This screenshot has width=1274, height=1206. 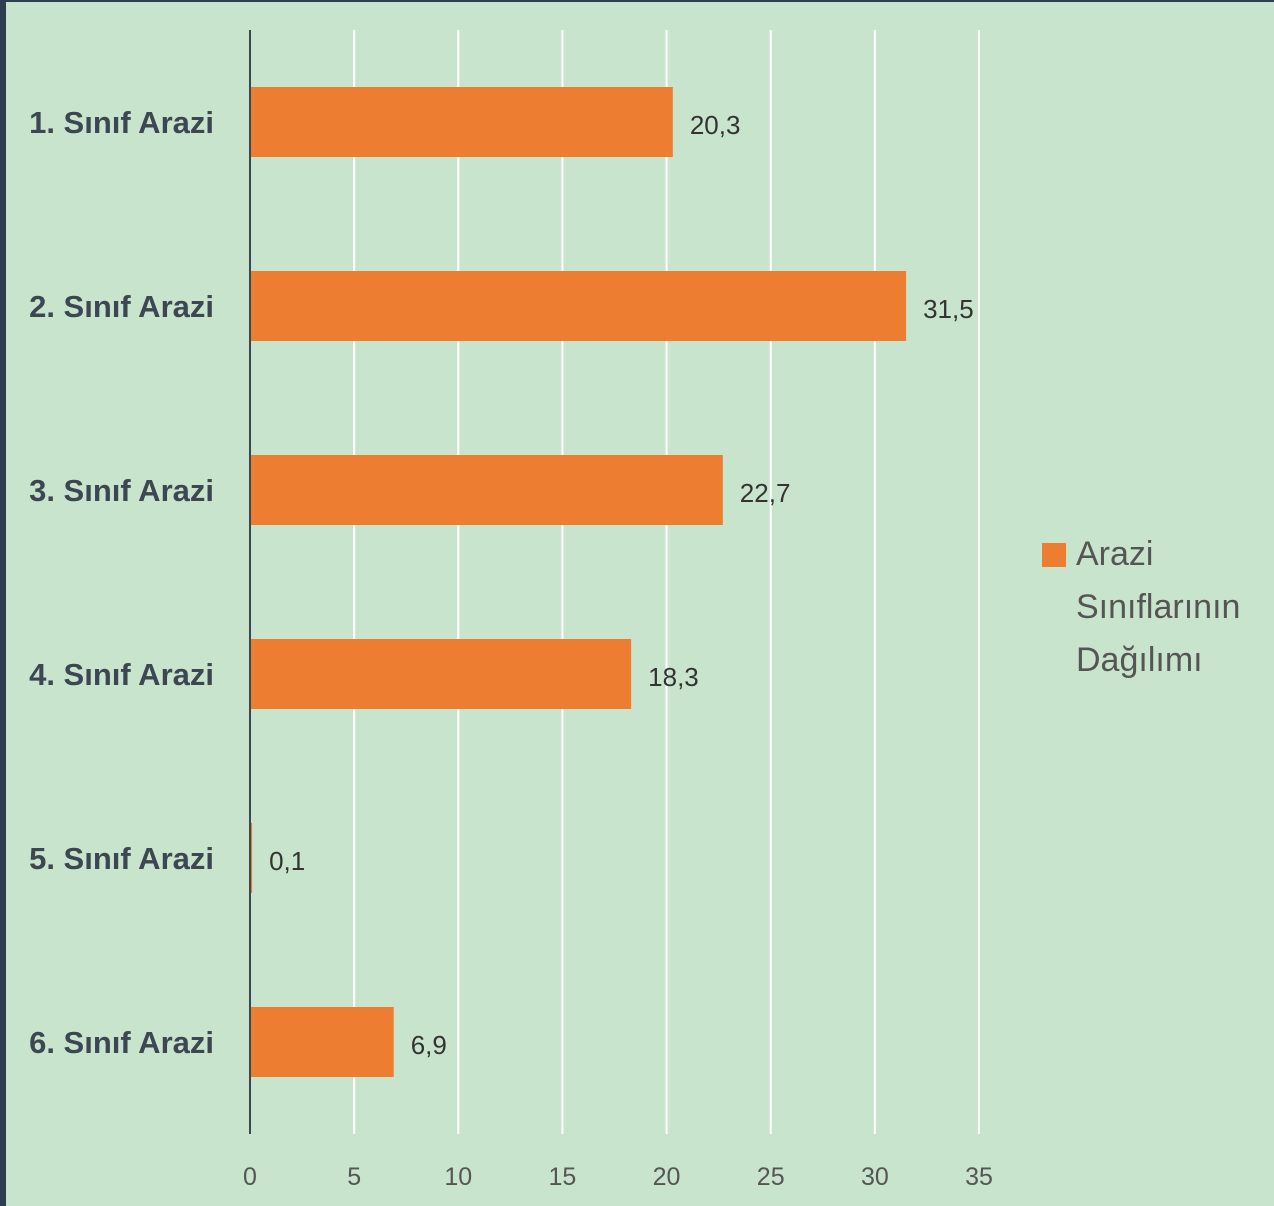 What do you see at coordinates (618, 1177) in the screenshot?
I see `x-tick-labels: 0 5 10 15 20 25 30 35` at bounding box center [618, 1177].